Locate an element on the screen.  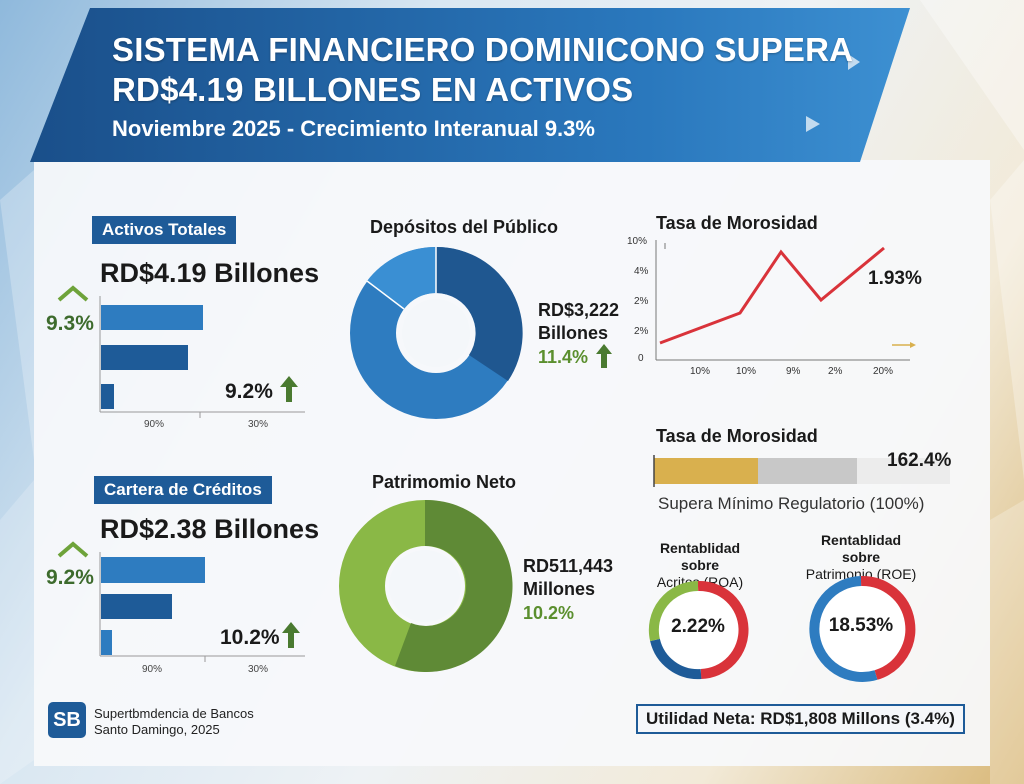
coverage-bar-gold is located at coordinates (706, 471).